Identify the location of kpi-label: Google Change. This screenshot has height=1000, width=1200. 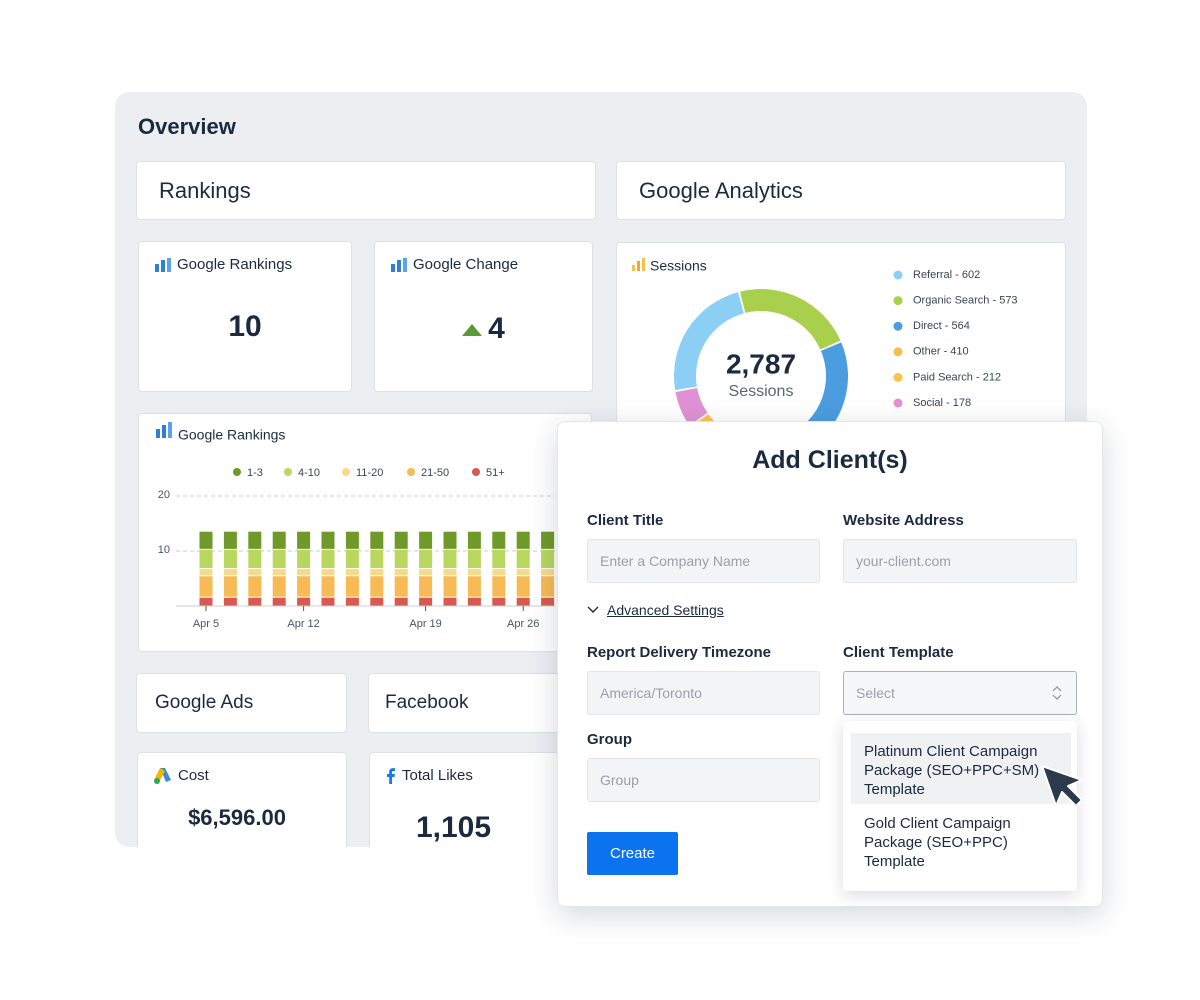
(454, 264).